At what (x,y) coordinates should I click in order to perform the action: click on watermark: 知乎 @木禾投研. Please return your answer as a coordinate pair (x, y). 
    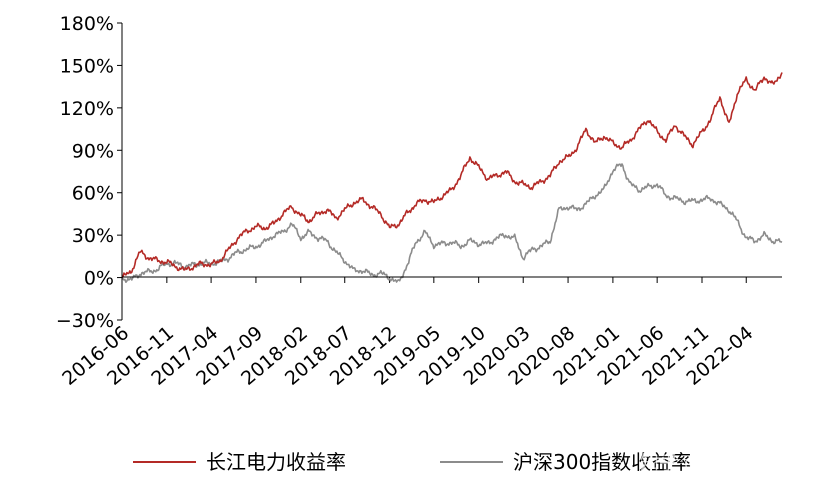
    Looking at the image, I should click on (709, 463).